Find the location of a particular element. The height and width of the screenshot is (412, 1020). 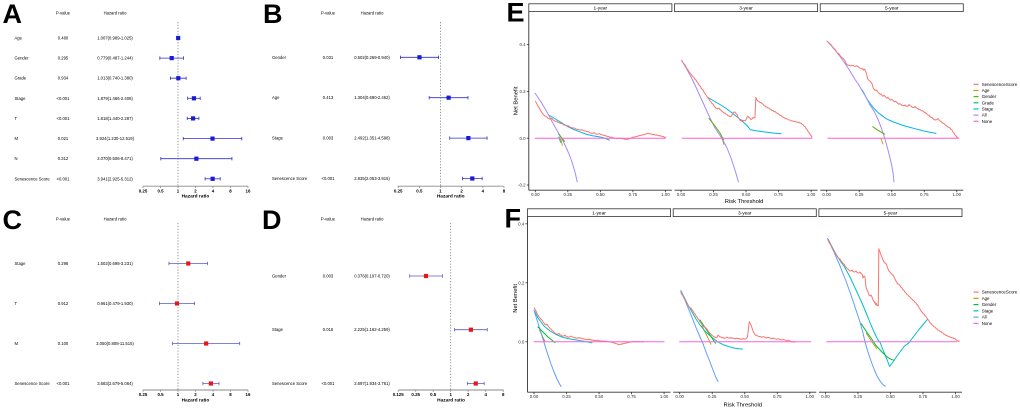

svg-text: 1.879(1.466-2.408) is located at coordinates (115, 98).